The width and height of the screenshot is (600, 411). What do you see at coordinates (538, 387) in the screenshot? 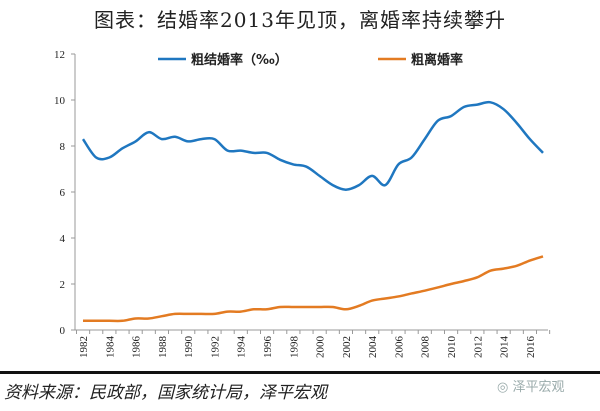
I see `watermark-text: 泽平宏观` at bounding box center [538, 387].